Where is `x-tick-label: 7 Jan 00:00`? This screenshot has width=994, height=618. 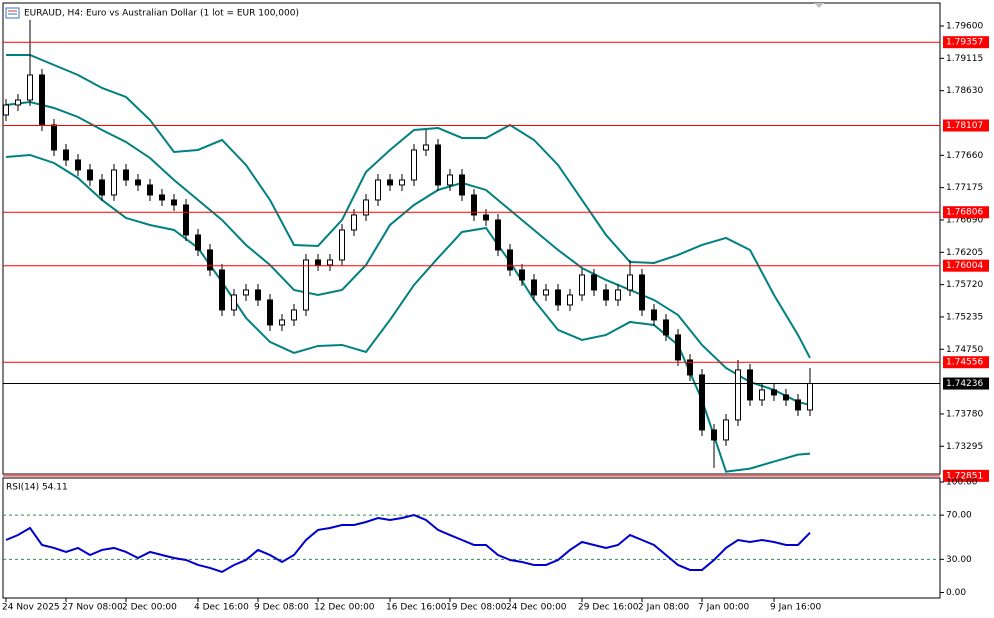 x-tick-label: 7 Jan 00:00 is located at coordinates (724, 608).